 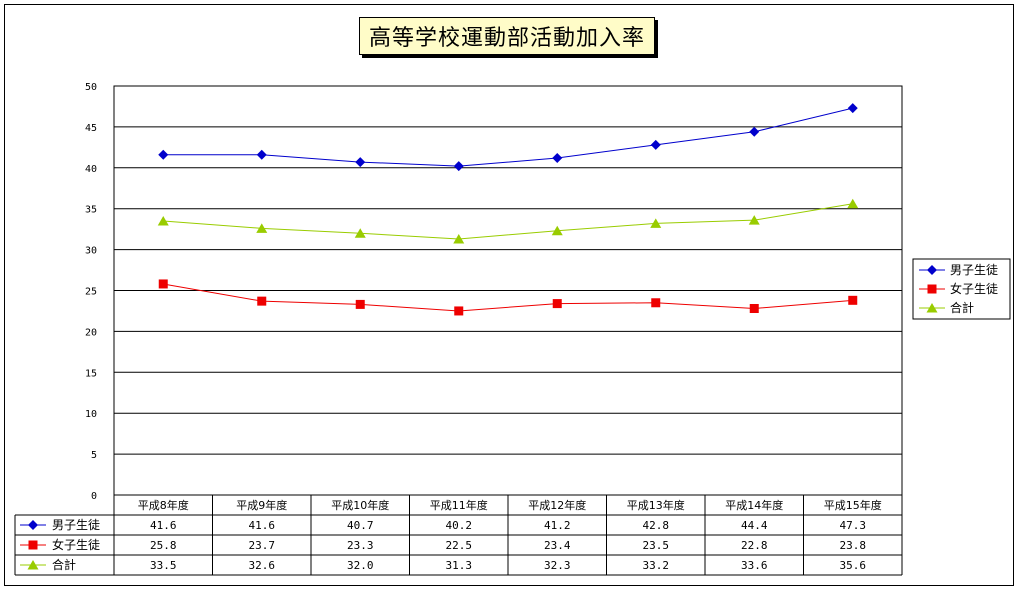 What do you see at coordinates (64, 564) in the screenshot?
I see `table-series-label: 合計` at bounding box center [64, 564].